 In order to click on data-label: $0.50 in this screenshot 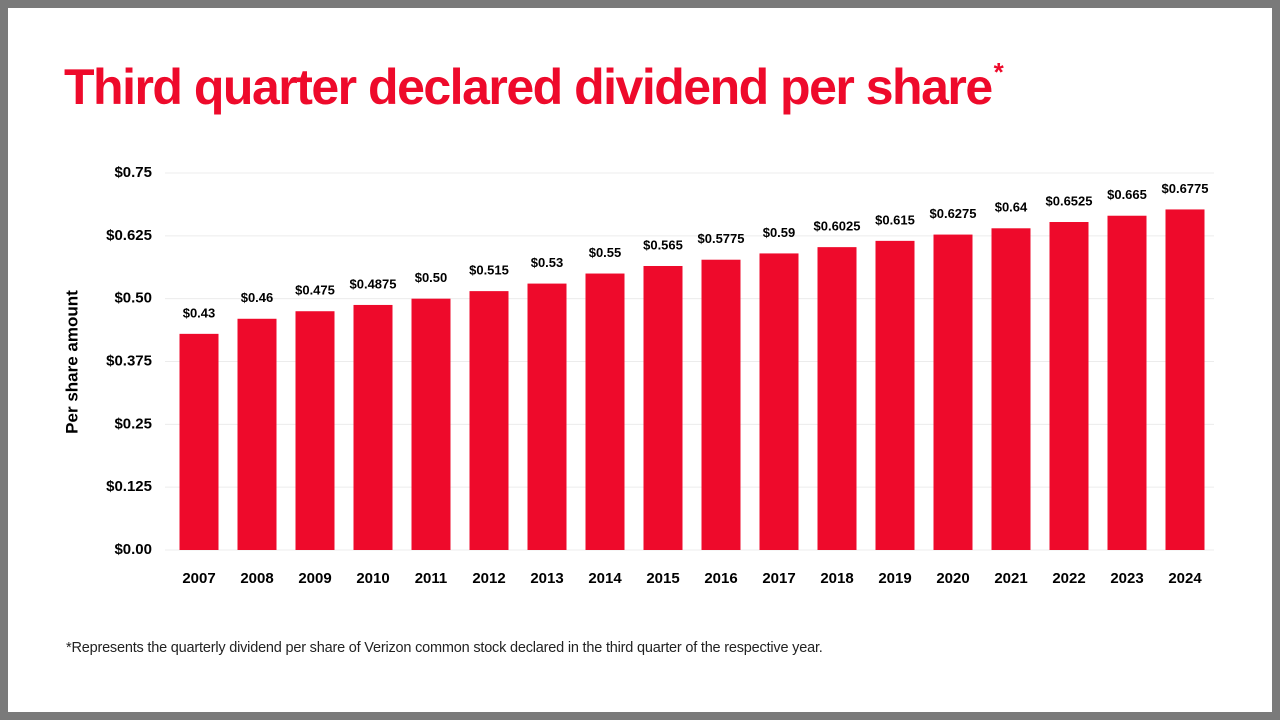, I will do `click(431, 277)`.